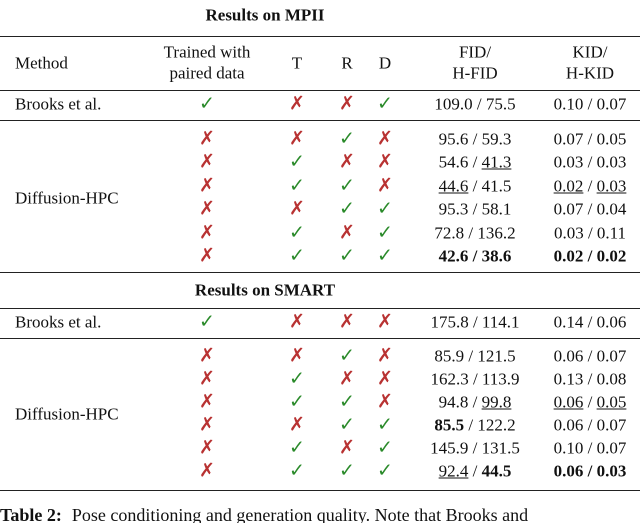  What do you see at coordinates (611, 379) in the screenshot?
I see `value-part: 0.08` at bounding box center [611, 379].